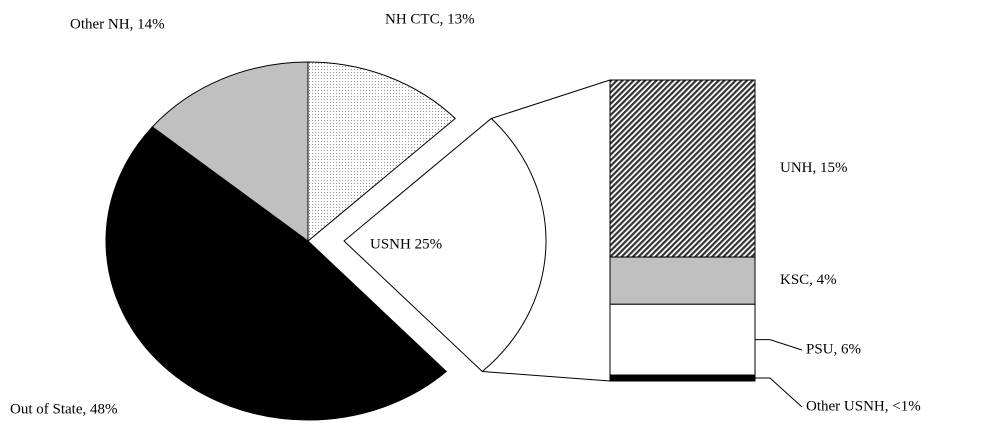 This screenshot has height=430, width=983. What do you see at coordinates (406, 244) in the screenshot?
I see `slice-label: USNH 25%` at bounding box center [406, 244].